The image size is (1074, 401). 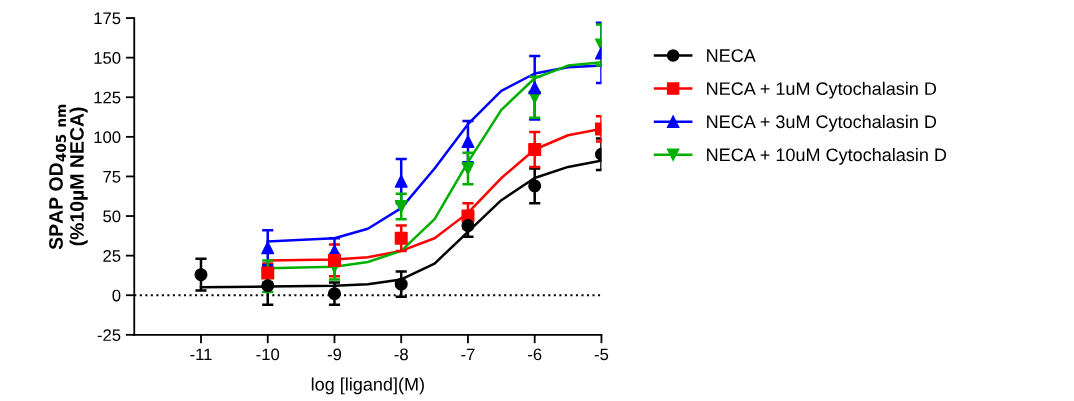 I want to click on x-tick-label: -7, so click(x=468, y=354).